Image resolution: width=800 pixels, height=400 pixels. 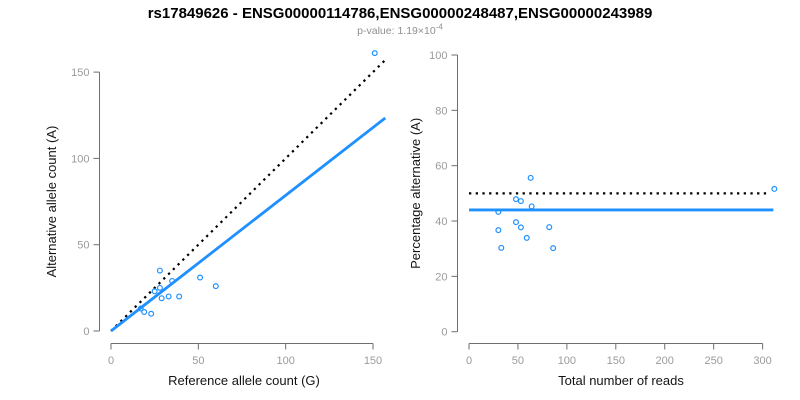 I want to click on percentage-y-tick-label: 60, so click(x=441, y=167).